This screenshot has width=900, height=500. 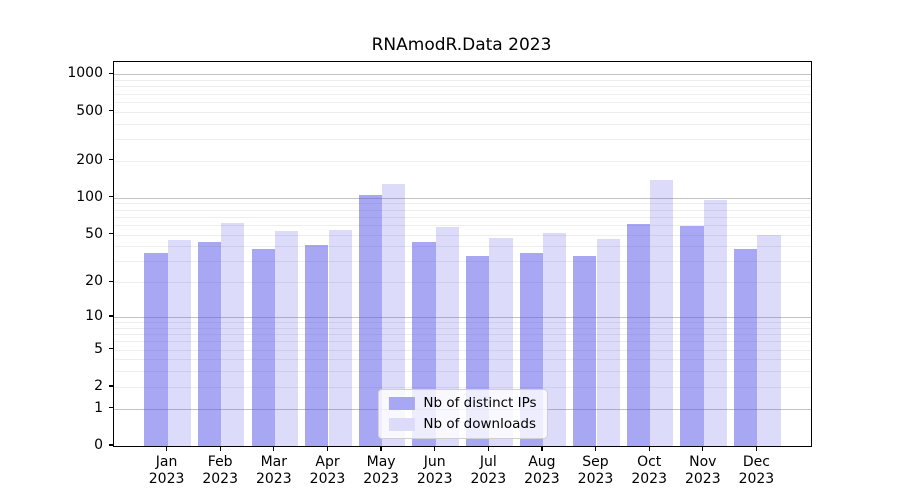 I want to click on bar-distinct-ips-may, so click(x=370, y=320).